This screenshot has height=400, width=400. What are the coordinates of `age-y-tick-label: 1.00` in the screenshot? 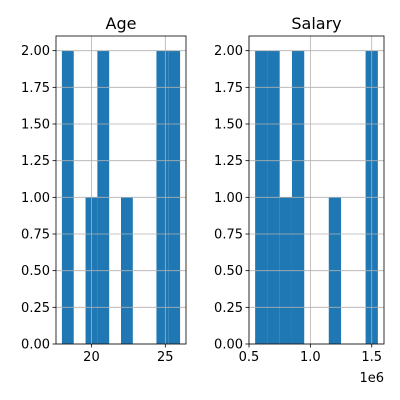 It's located at (35, 198).